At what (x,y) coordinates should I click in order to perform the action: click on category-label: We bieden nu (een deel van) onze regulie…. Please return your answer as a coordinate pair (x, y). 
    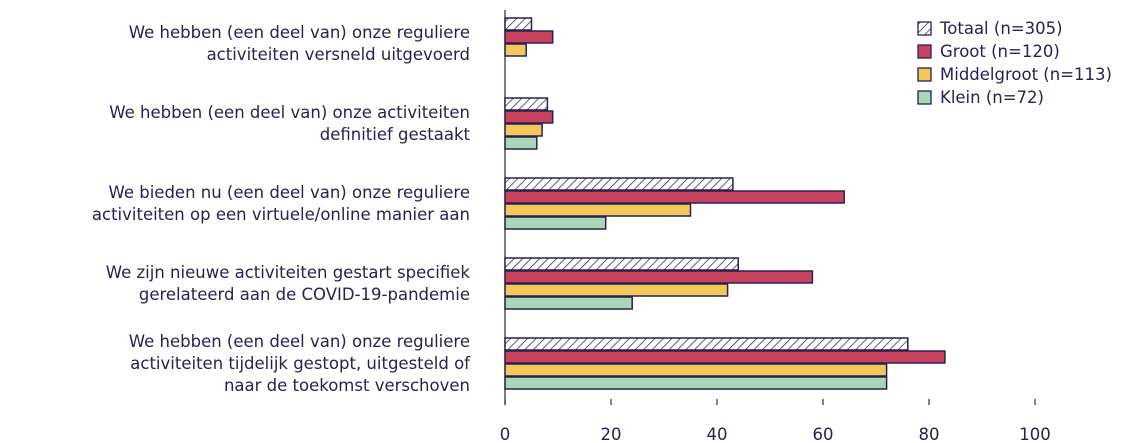
    Looking at the image, I should click on (280, 203).